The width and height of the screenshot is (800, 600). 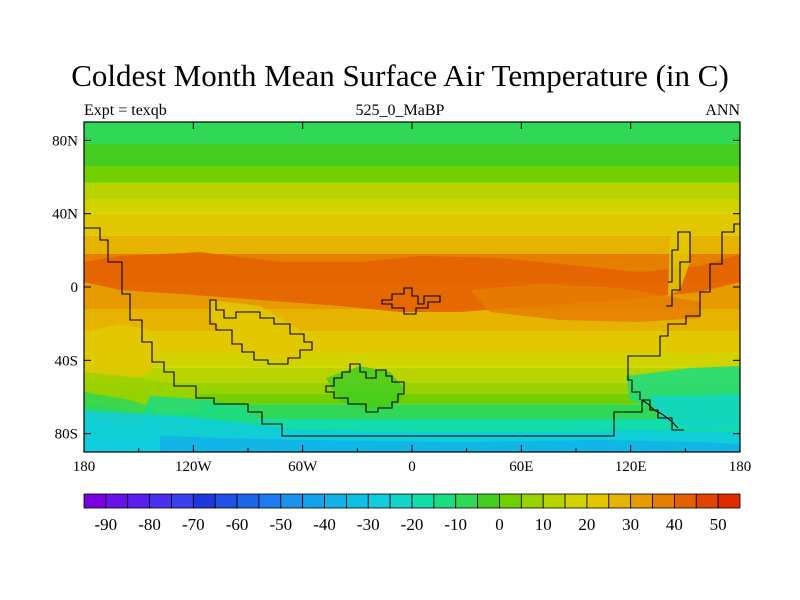 I want to click on x-tick-label-2: 60W, so click(x=303, y=467).